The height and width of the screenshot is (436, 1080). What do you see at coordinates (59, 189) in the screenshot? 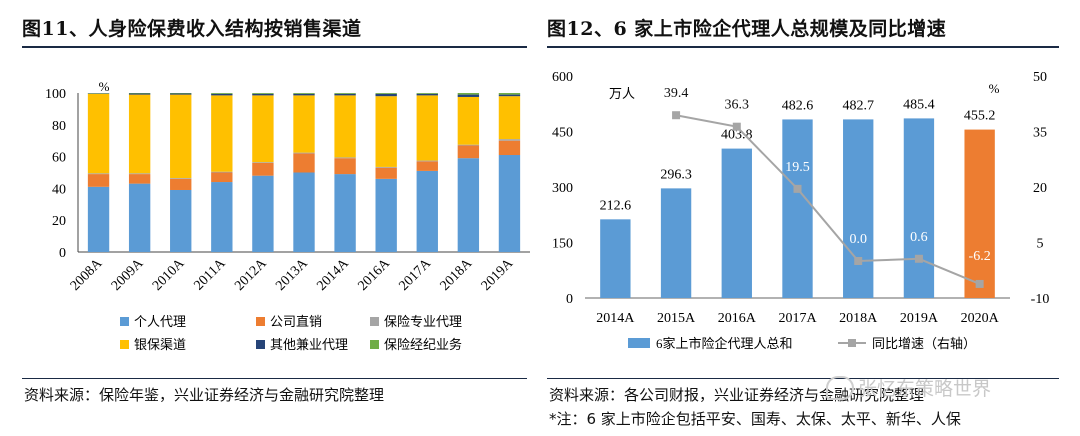
I see `left-y-tick-label: 40` at bounding box center [59, 189].